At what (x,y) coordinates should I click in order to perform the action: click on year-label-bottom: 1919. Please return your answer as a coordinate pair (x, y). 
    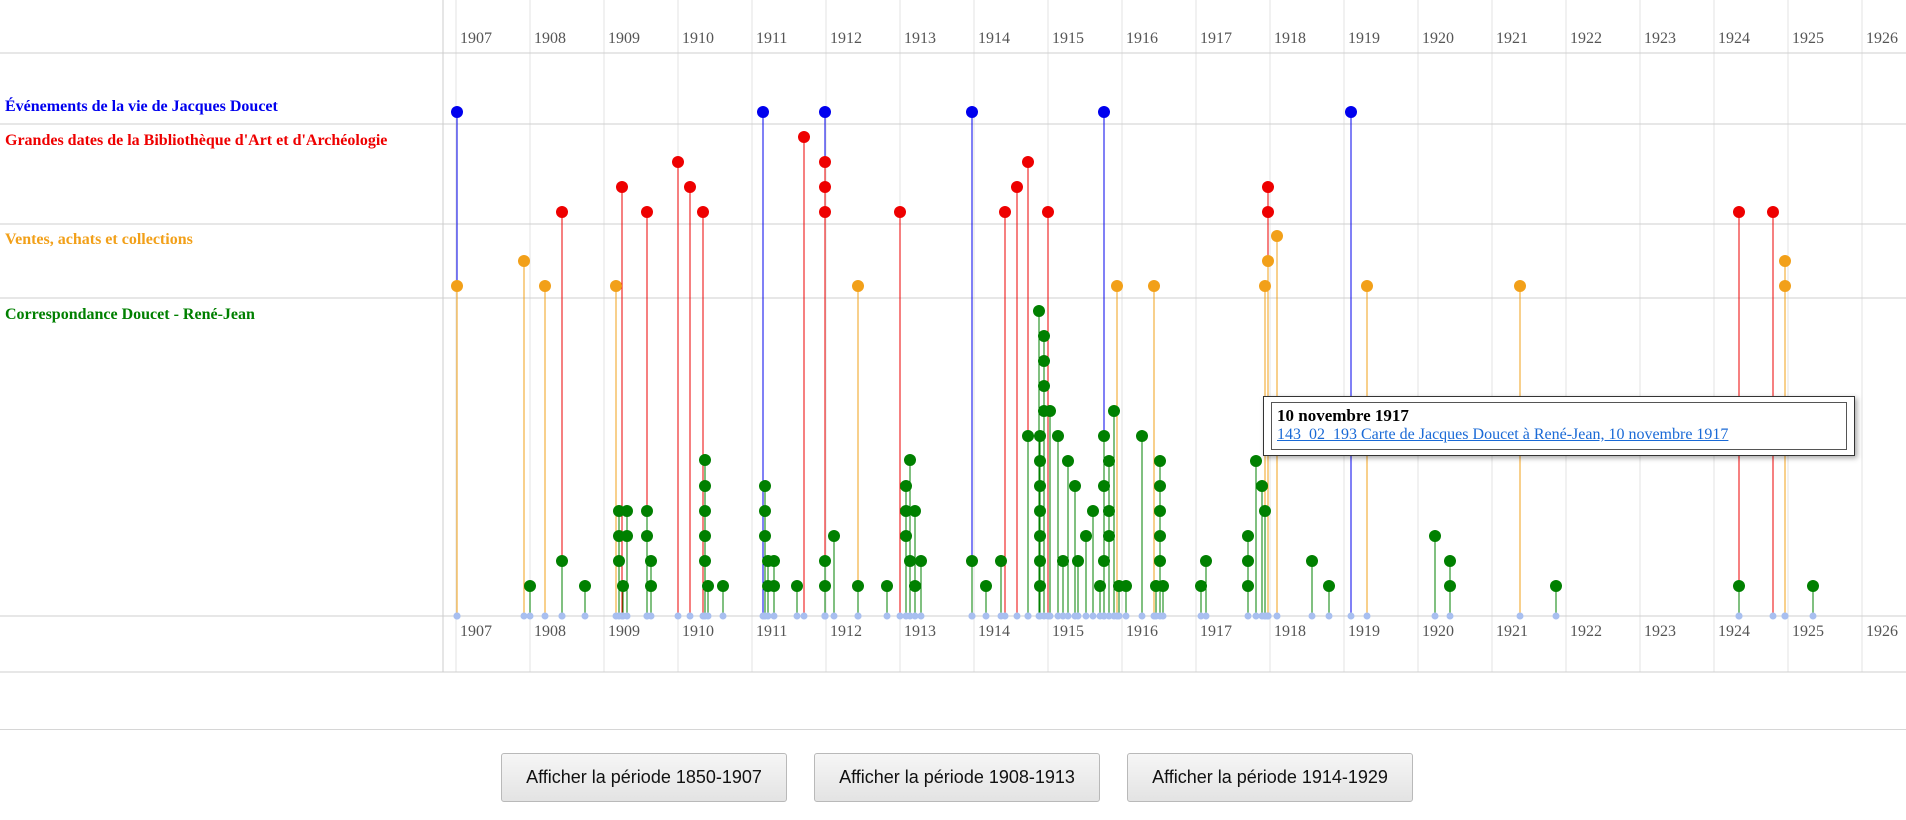
    Looking at the image, I should click on (1364, 631).